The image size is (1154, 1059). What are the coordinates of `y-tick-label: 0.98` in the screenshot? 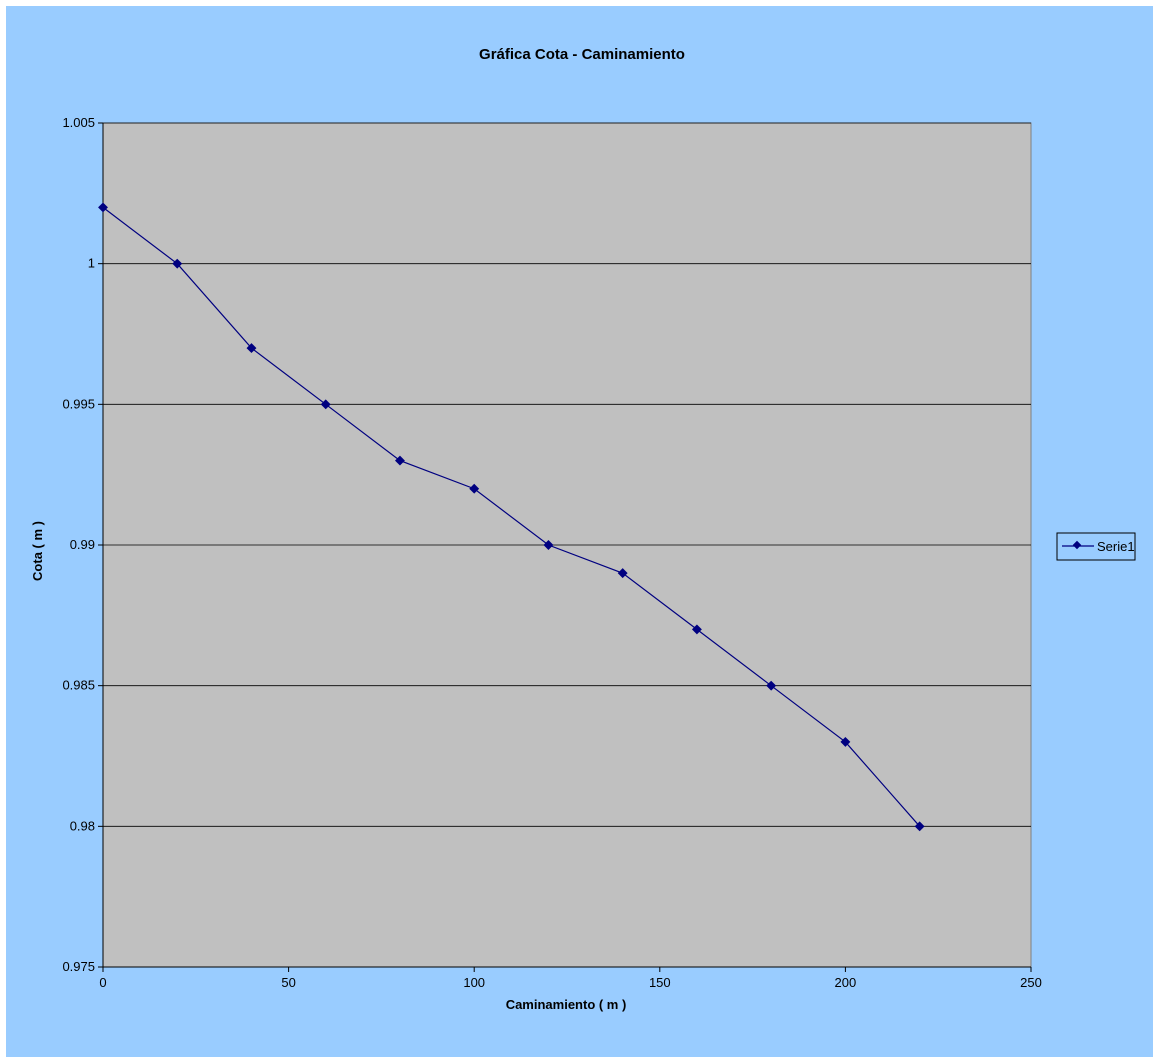 It's located at (82, 825).